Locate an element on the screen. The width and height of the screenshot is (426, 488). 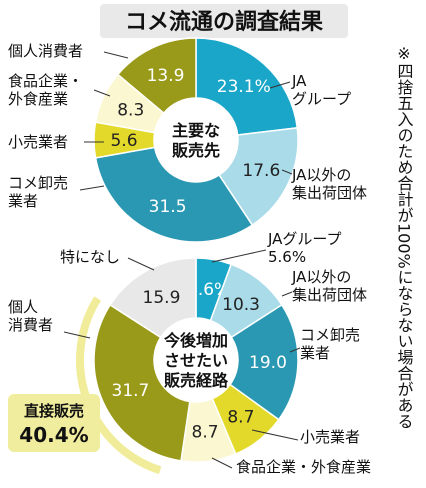
chart-title: コメ流通の調査結果 is located at coordinates (224, 22).